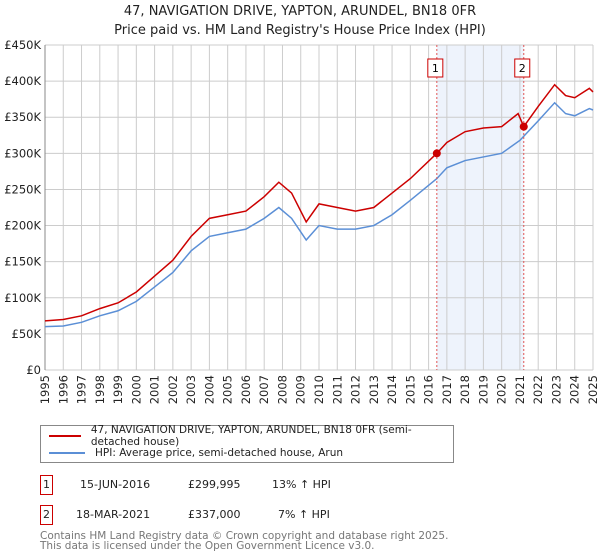  Describe the element at coordinates (22, 153) in the screenshot. I see `y-tick-label: £300K` at that location.